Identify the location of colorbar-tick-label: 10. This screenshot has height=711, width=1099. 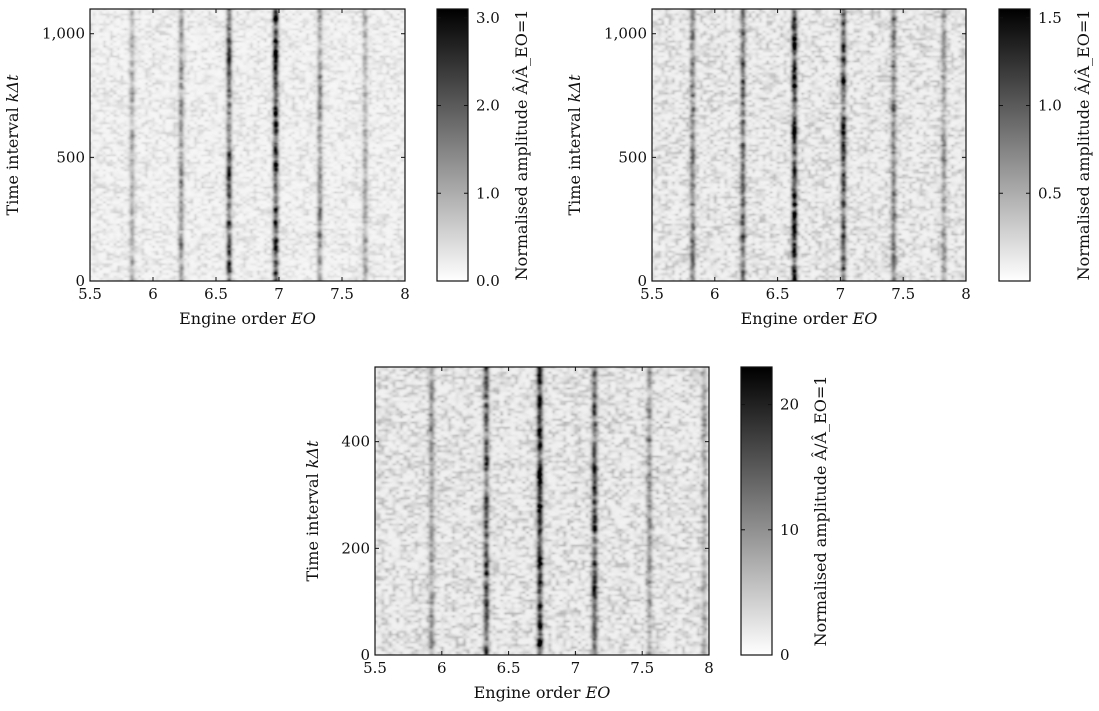
(789, 530).